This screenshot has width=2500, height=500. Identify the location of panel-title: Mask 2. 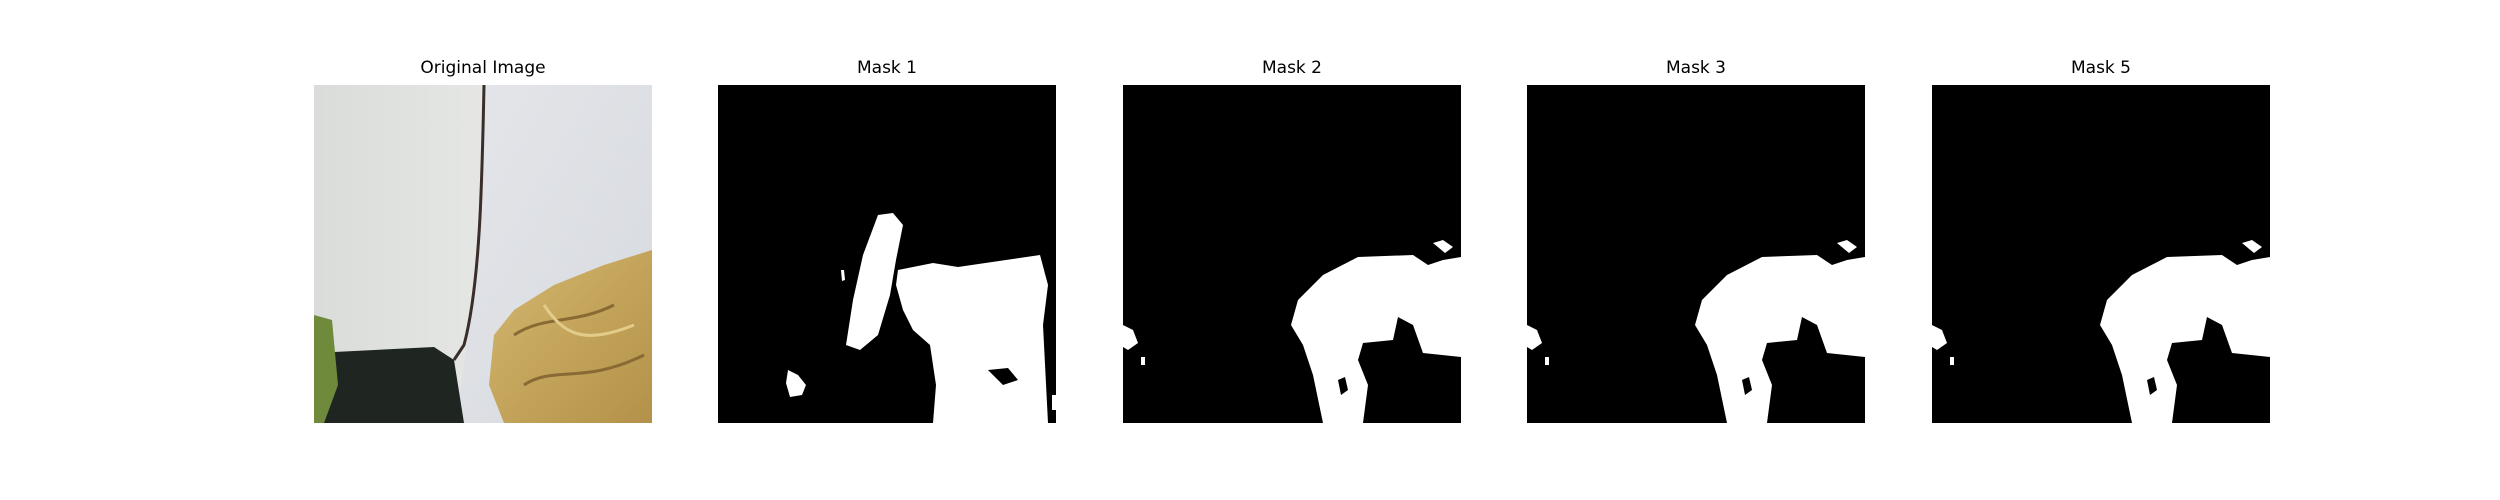
(1291, 68).